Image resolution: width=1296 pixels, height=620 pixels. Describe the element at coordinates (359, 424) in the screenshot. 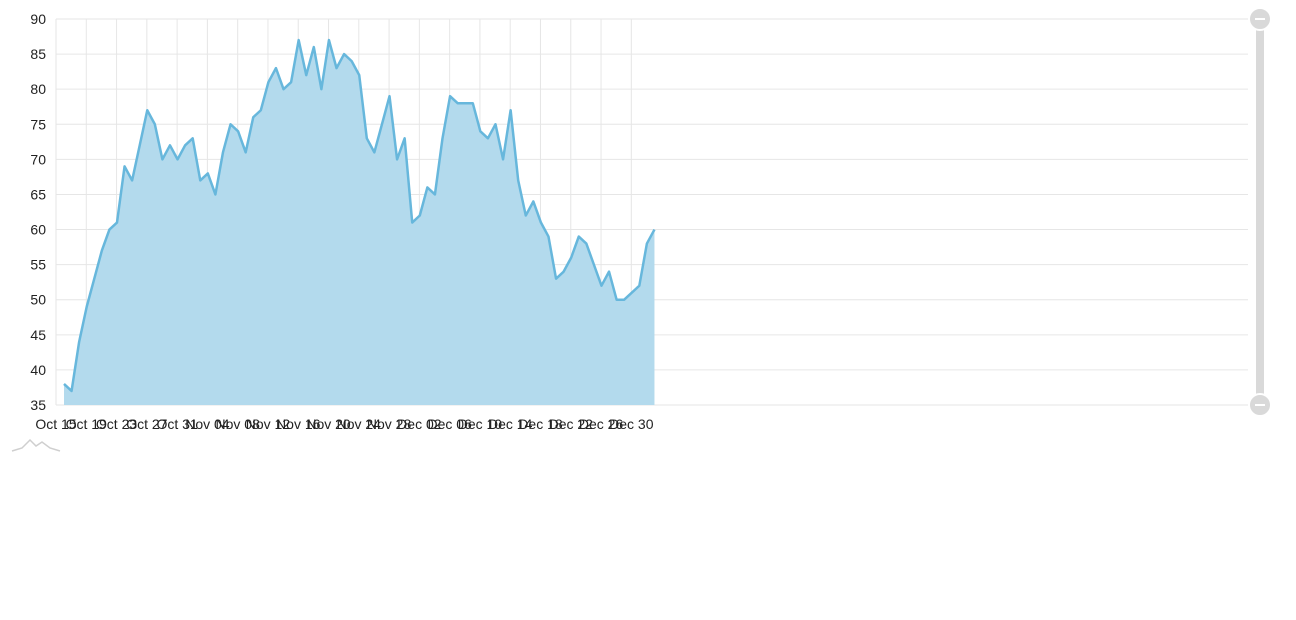

I see `x-tick-label: Nov 24` at that location.